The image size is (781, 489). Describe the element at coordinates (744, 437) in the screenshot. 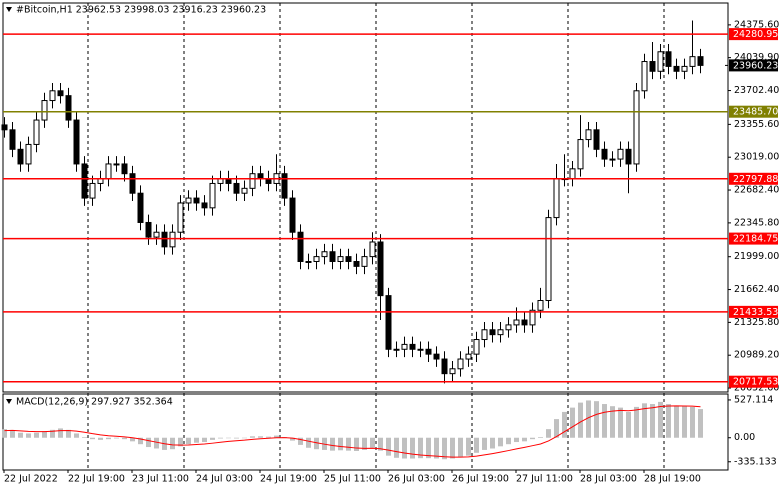

I see `y-tick-label: 0.00` at that location.